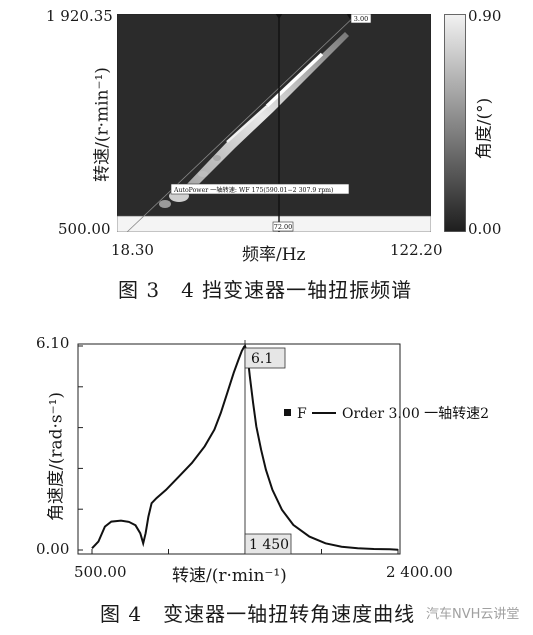 This screenshot has width=533, height=635. What do you see at coordinates (415, 414) in the screenshot?
I see `fig4-legend-series: Order 3.00 一轴转速2` at bounding box center [415, 414].